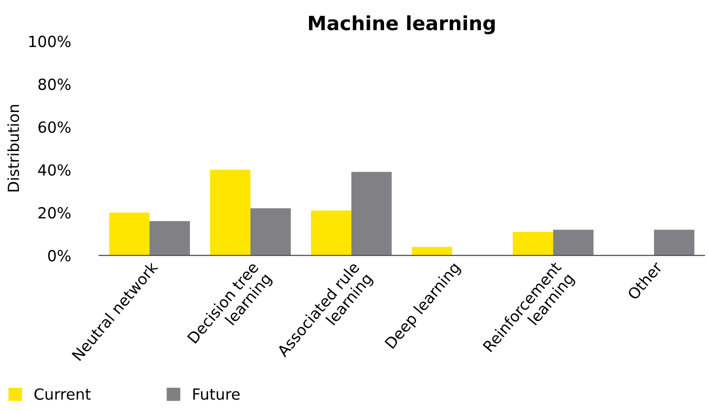  I want to click on legend-label: Future, so click(216, 394).